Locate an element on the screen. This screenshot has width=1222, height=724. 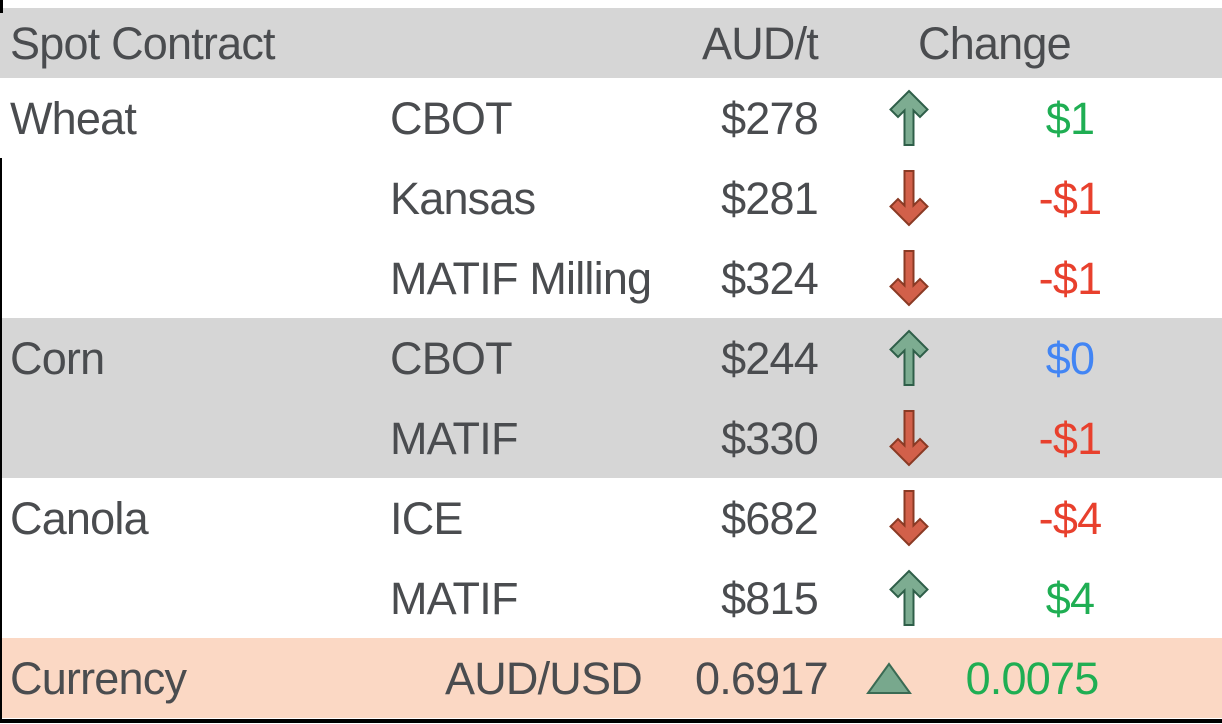
commodity-label: Currency is located at coordinates (98, 678).